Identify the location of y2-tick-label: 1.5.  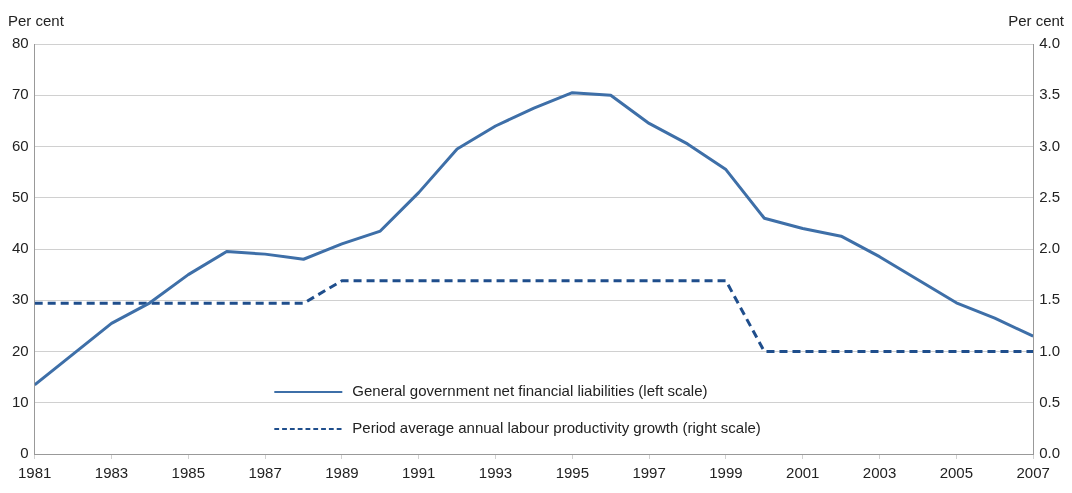
(1050, 299).